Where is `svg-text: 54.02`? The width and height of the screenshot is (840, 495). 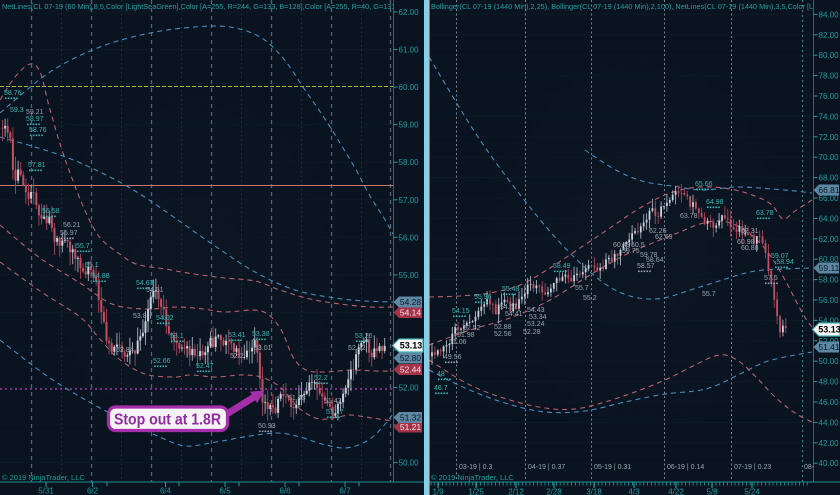 svg-text: 54.02 is located at coordinates (165, 318).